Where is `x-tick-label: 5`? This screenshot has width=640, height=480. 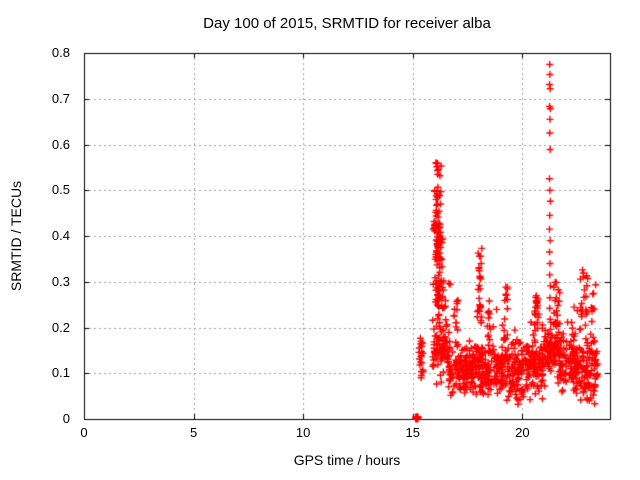
x-tick-label: 5 is located at coordinates (193, 432).